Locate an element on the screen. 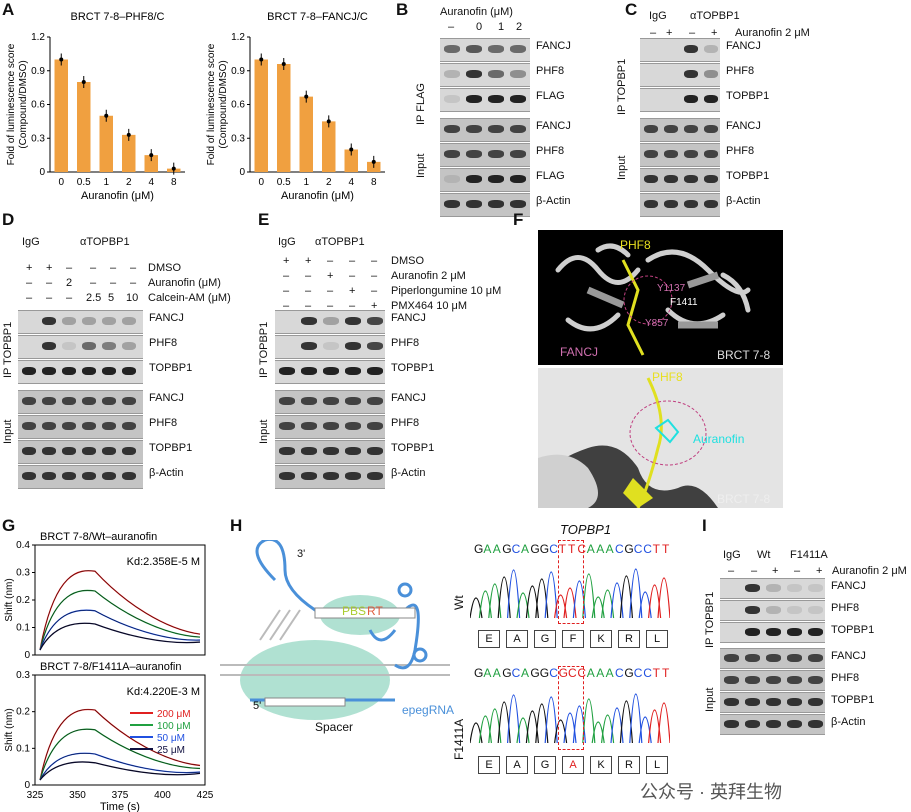  h-rt: RT is located at coordinates (375, 611).